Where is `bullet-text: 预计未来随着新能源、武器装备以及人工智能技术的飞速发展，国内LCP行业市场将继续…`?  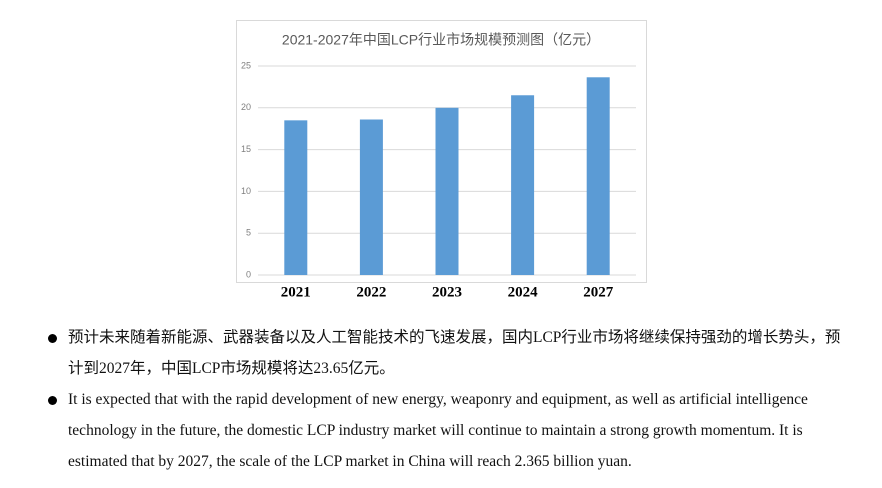
bullet-text: 预计未来随着新能源、武器装备以及人工智能技术的飞速发展，国内LCP行业市场将继续… is located at coordinates (454, 353).